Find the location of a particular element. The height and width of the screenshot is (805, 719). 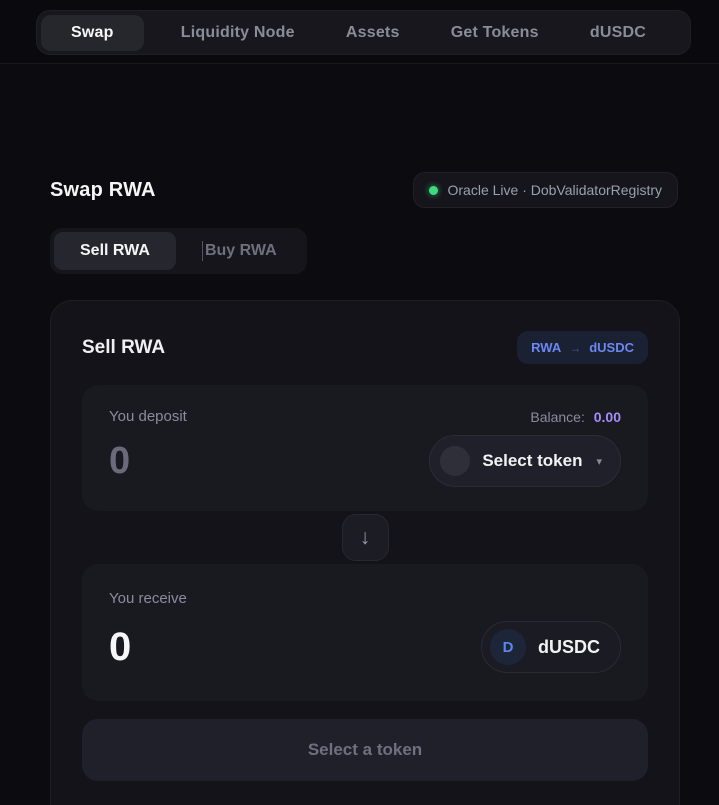

select-token-label: Select token is located at coordinates (532, 460).